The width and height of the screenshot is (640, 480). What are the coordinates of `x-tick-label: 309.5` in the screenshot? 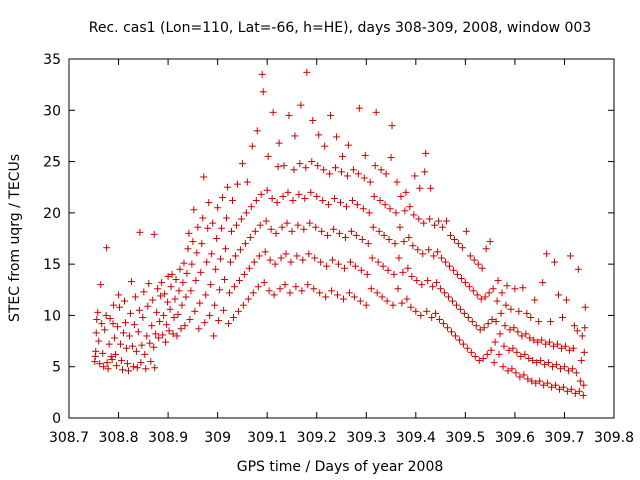 It's located at (465, 438).